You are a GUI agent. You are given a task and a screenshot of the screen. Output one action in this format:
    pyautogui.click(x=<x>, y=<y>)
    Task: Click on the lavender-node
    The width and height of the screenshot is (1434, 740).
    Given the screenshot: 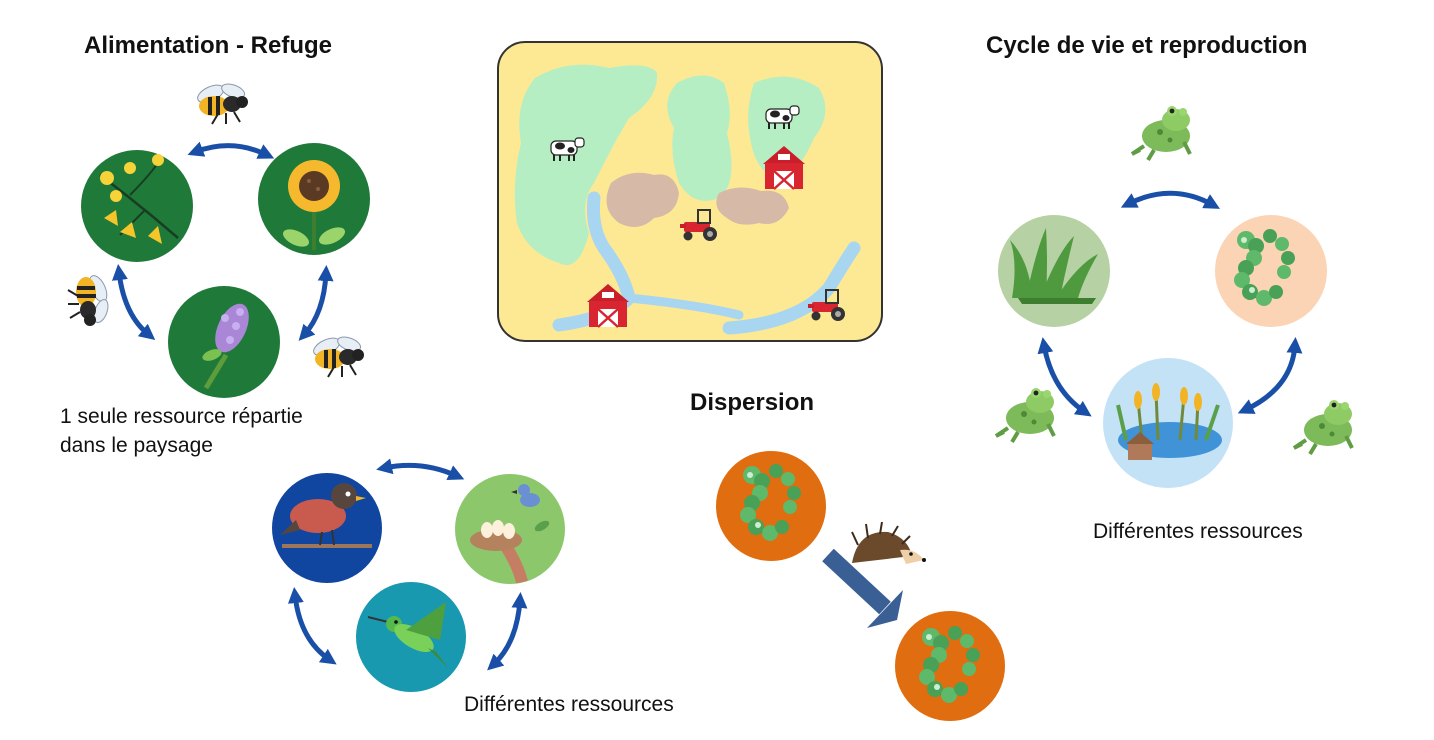 What is the action you would take?
    pyautogui.click(x=224, y=342)
    